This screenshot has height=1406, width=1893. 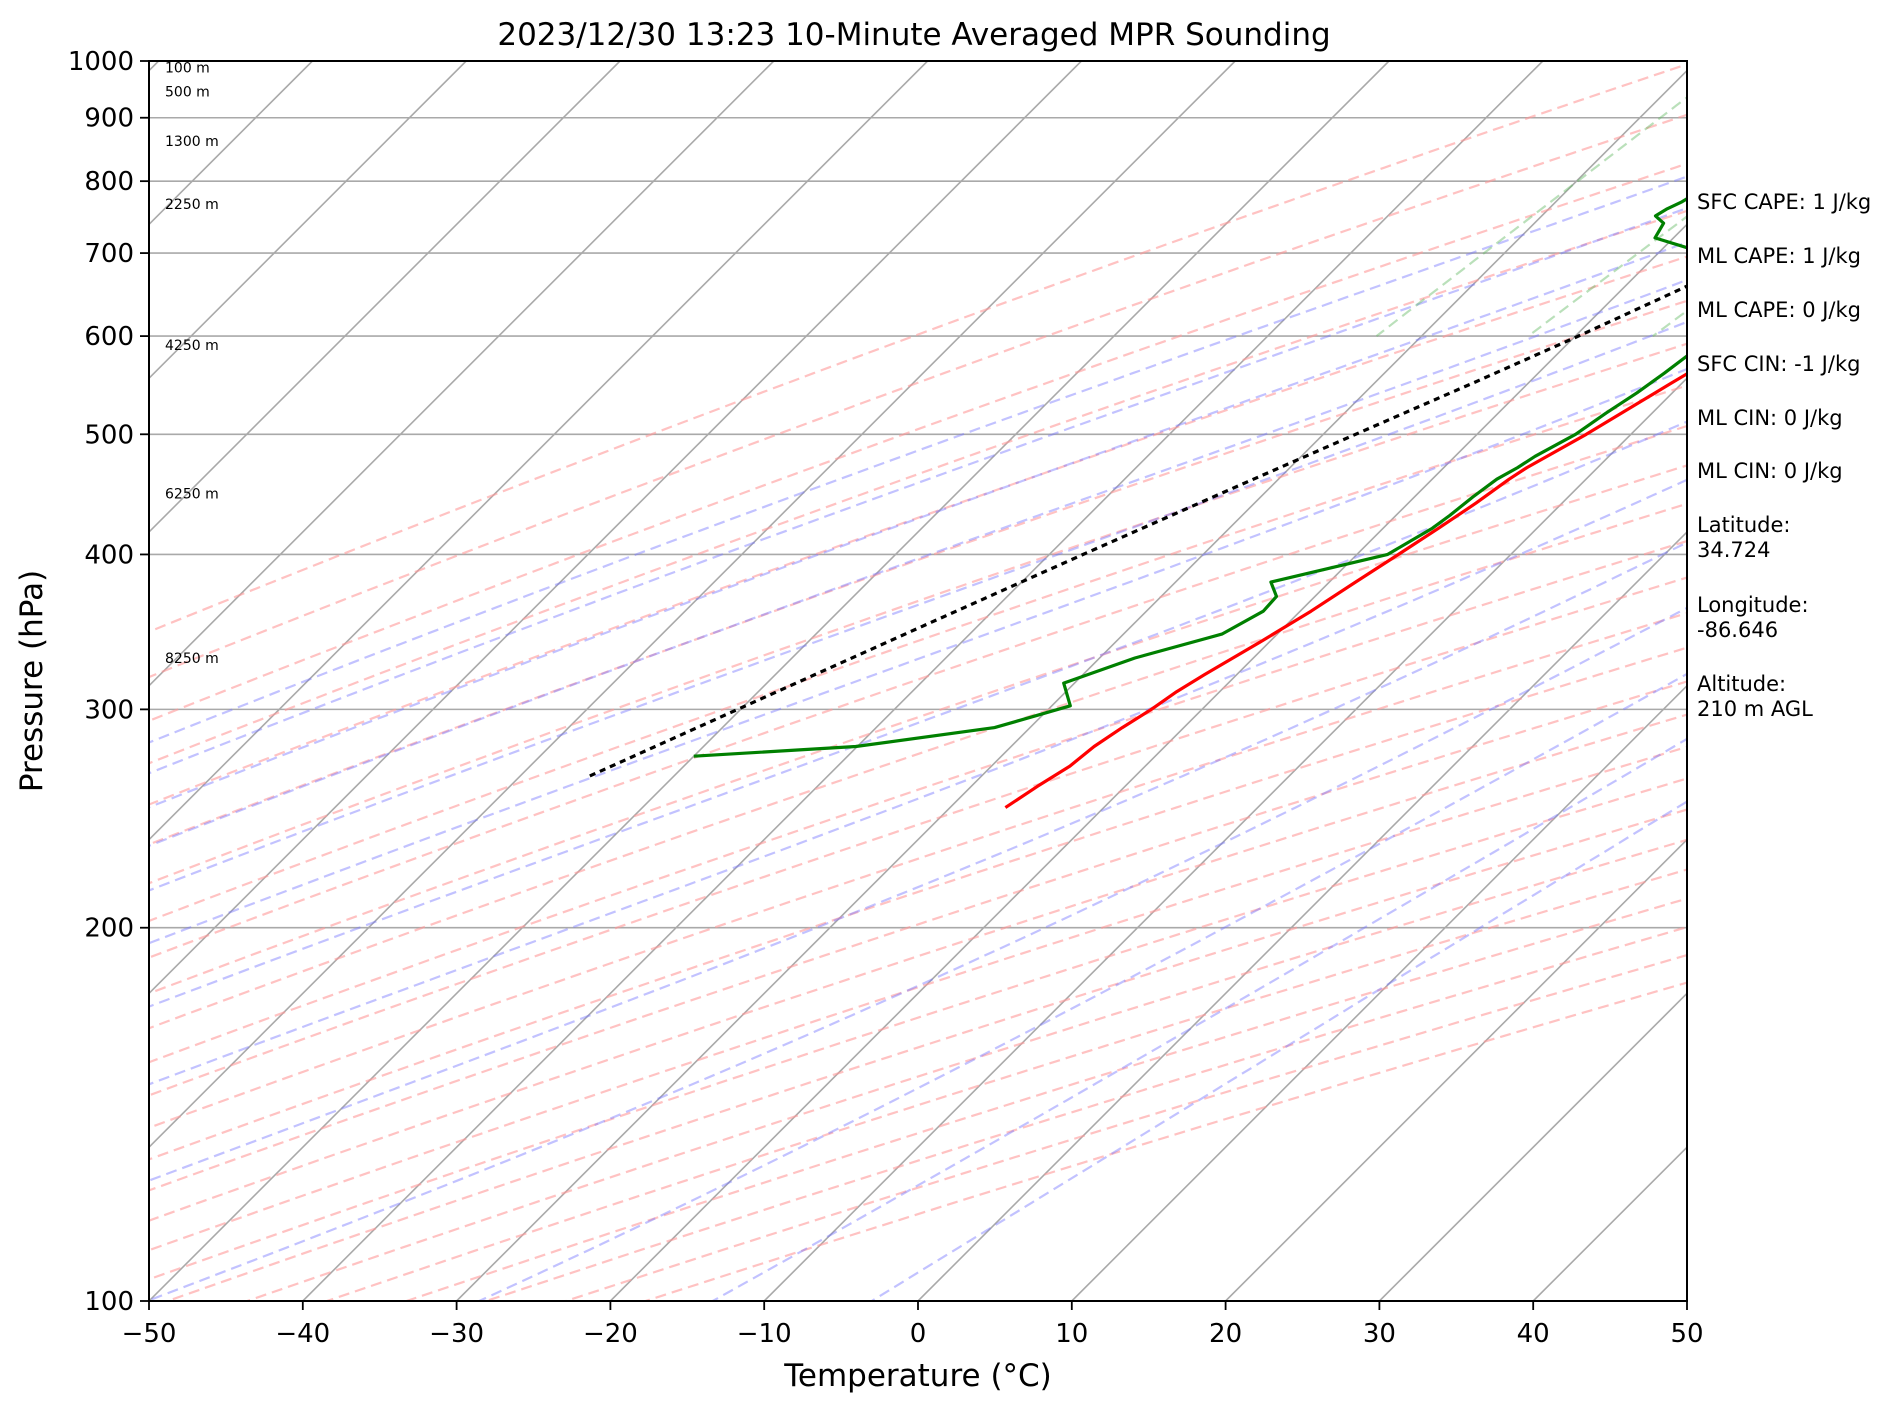 What do you see at coordinates (1379, 1334) in the screenshot?
I see `x-tick-label: 30` at bounding box center [1379, 1334].